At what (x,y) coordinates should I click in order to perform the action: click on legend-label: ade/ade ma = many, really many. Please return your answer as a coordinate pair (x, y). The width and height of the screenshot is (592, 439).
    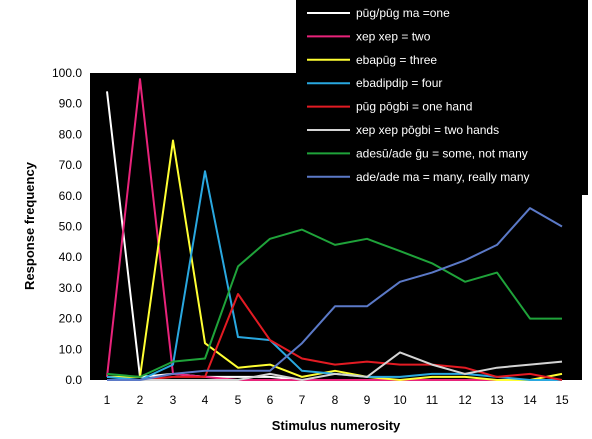
    Looking at the image, I should click on (443, 177).